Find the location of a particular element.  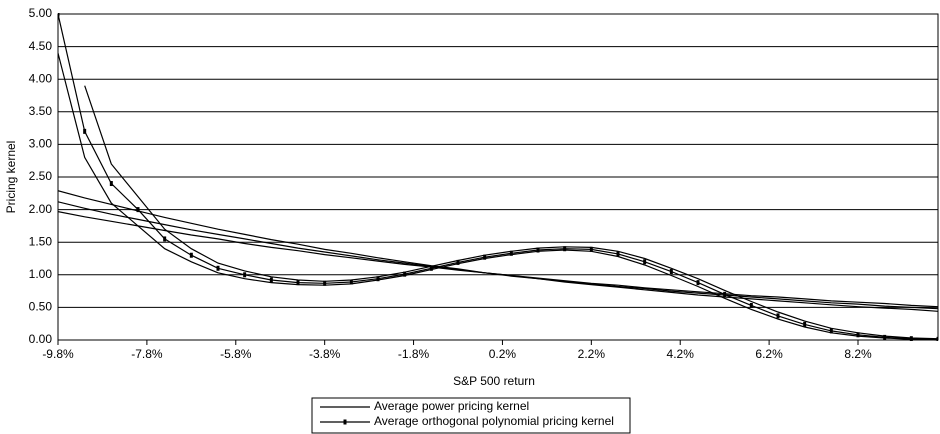

y-tick-label: 2.50 is located at coordinates (41, 176).